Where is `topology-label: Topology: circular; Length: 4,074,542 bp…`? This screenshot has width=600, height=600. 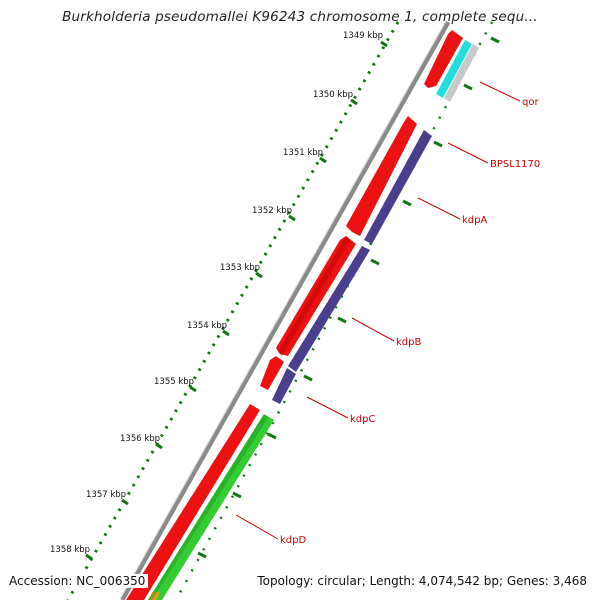
topology-label: Topology: circular; Length: 4,074,542 bp… is located at coordinates (422, 581).